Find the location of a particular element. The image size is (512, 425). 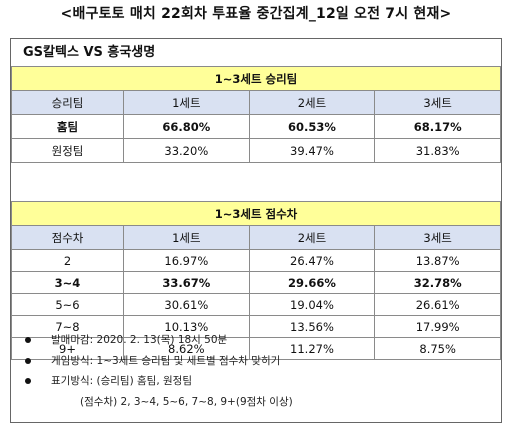

section-title-score: 1~3세트 점수차 is located at coordinates (256, 213).